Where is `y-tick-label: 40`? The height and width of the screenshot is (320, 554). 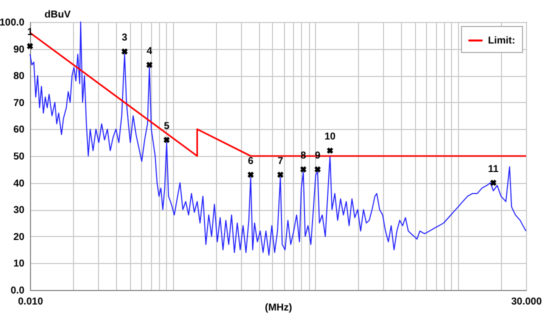
y-tick-label: 40 is located at coordinates (19, 184).